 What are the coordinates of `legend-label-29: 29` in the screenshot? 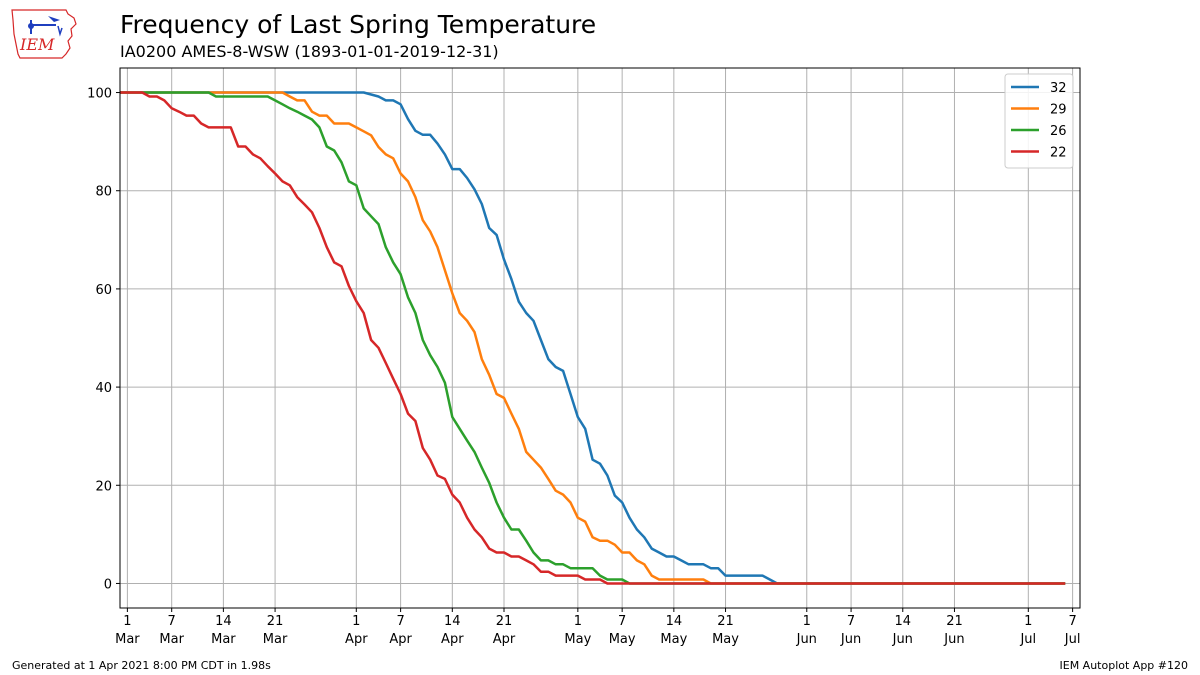 It's located at (1058, 110).